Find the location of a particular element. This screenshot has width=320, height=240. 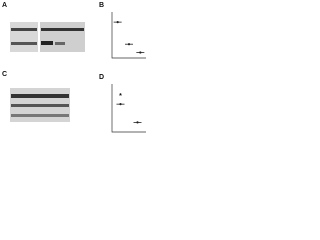

panel-label: D is located at coordinates (101, 77).